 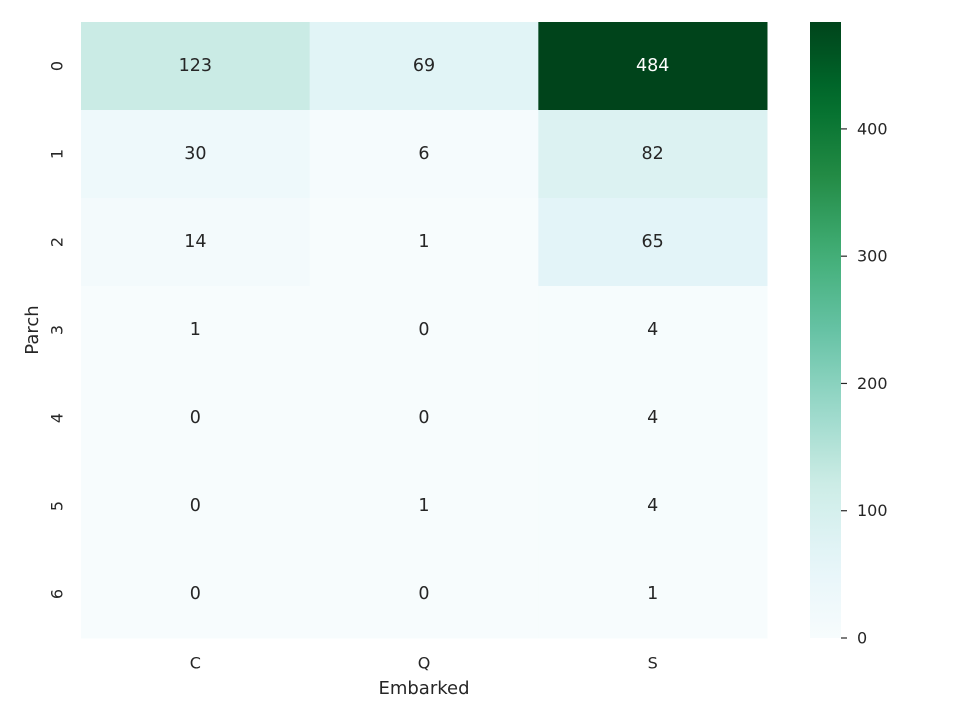 I want to click on y-tick-label: 6, so click(x=57, y=594).